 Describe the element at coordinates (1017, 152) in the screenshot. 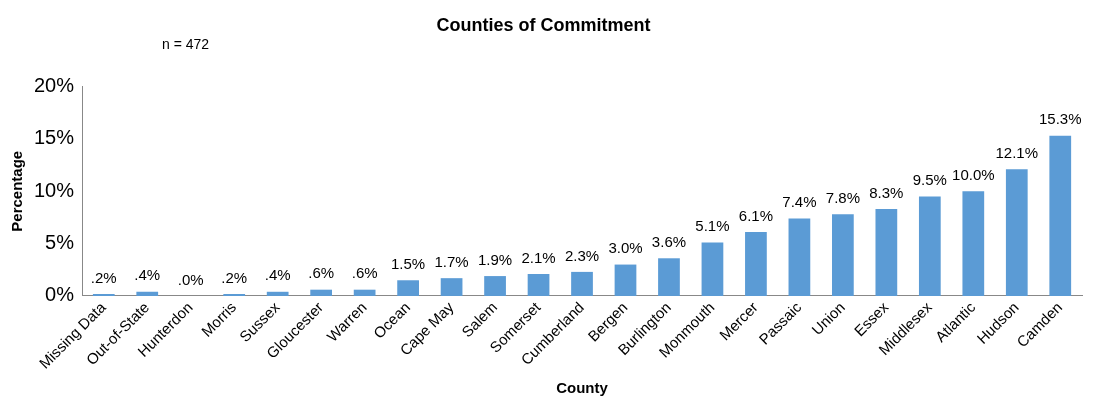

I see `data-label: 12.1%` at that location.